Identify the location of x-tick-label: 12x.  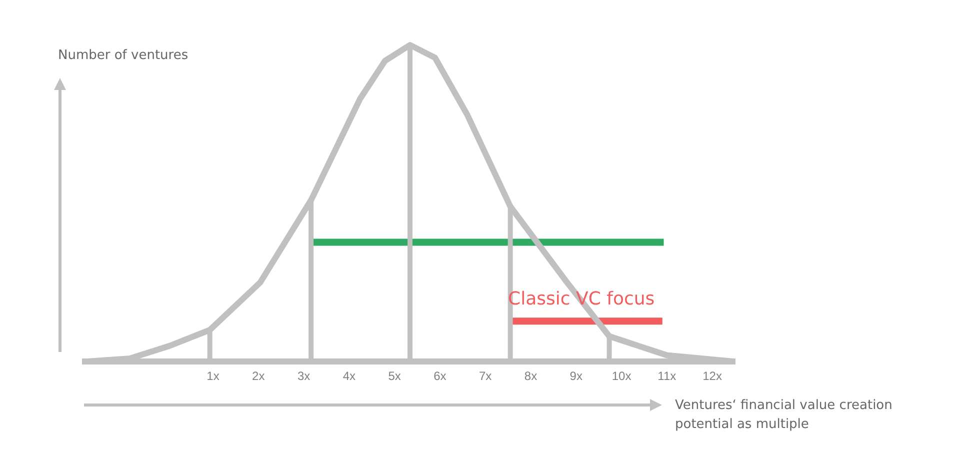
(712, 376).